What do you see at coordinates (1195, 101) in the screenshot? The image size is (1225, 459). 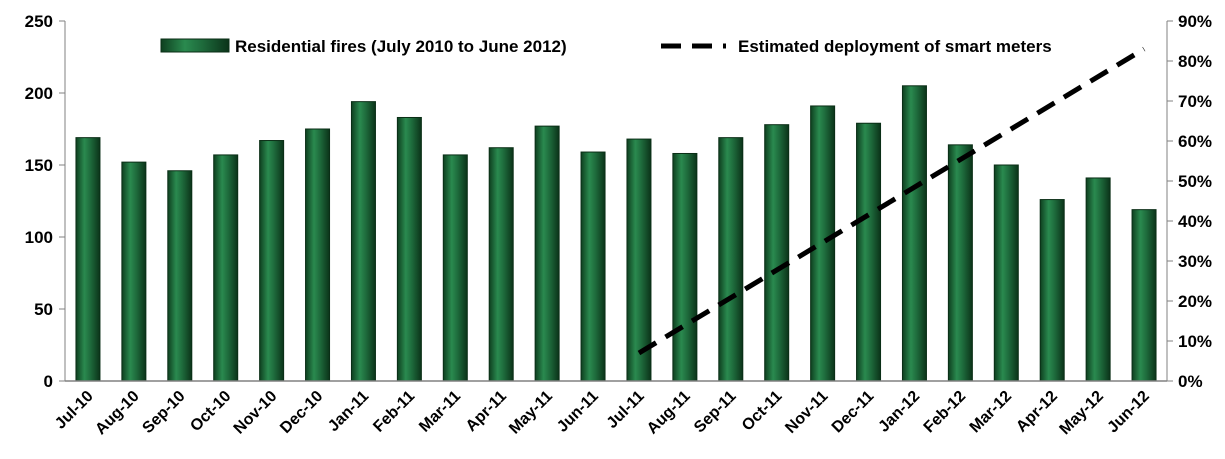 I see `right-axis-tick-label: 70%` at bounding box center [1195, 101].